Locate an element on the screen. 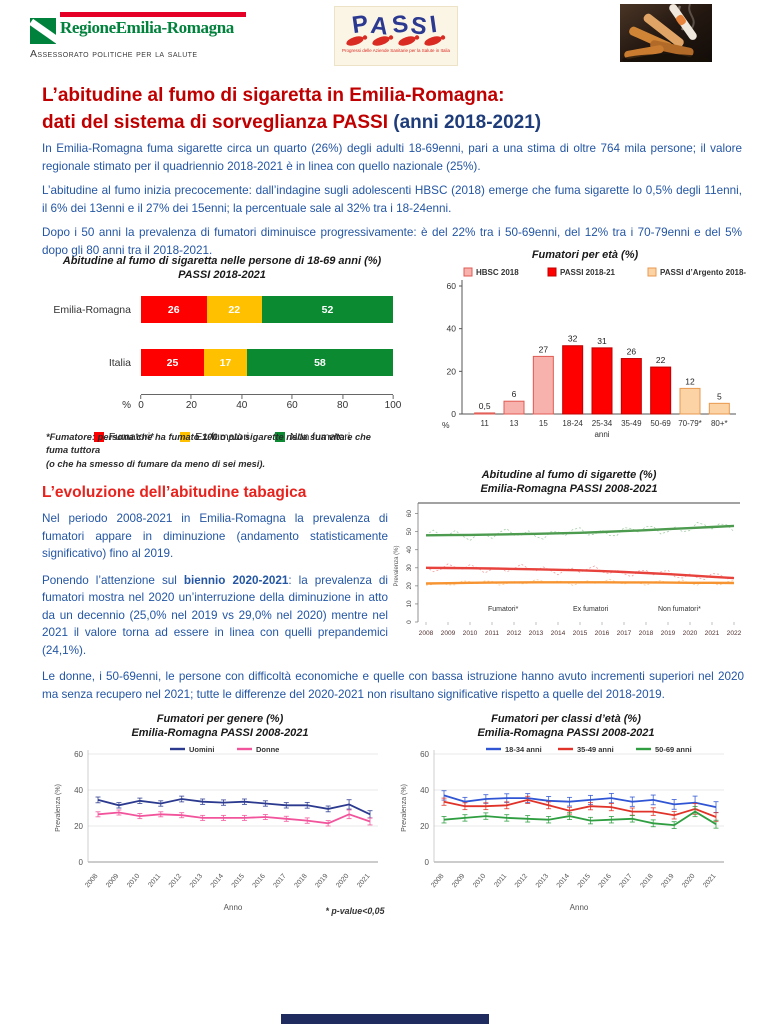  svg-text: 50-69 anni is located at coordinates (673, 749).